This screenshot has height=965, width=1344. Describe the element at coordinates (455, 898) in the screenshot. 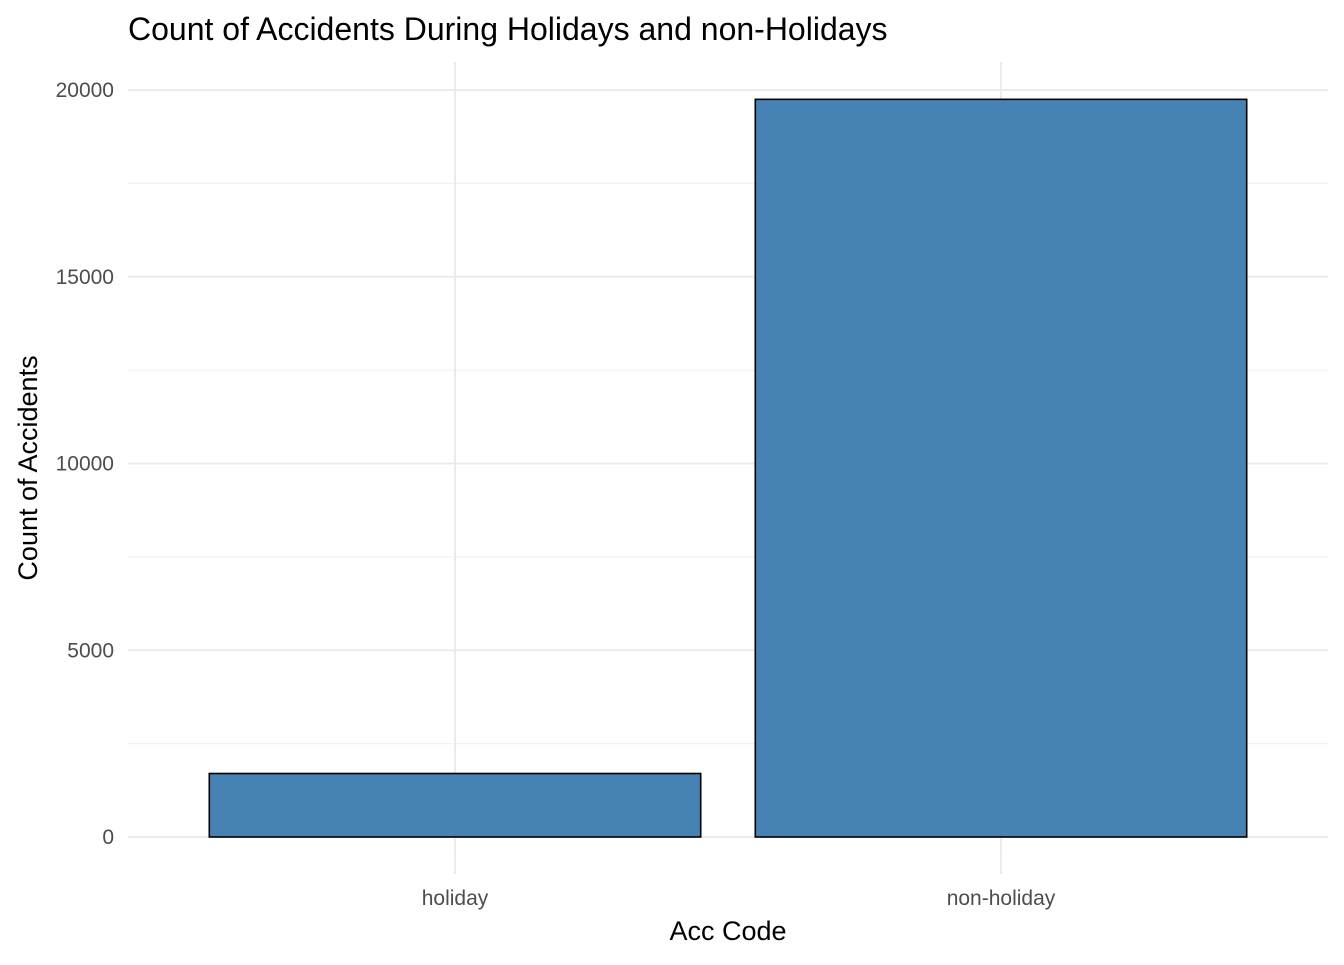

I see `x-tick-label: holiday` at that location.